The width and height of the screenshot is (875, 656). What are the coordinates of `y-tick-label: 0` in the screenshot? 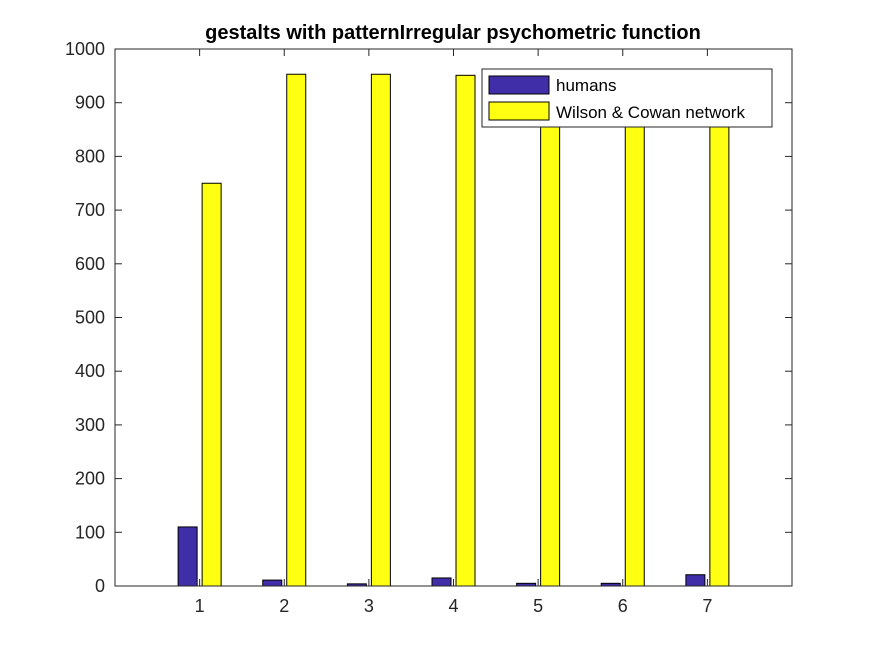 It's located at (100, 586).